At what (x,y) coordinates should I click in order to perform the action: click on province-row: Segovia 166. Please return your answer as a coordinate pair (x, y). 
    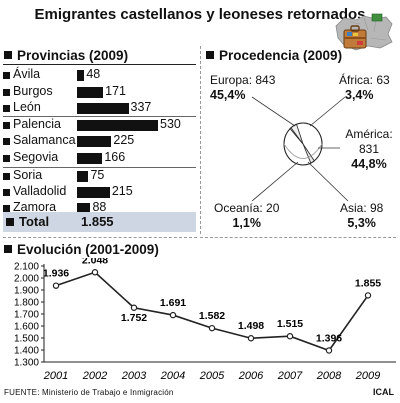
    Looking at the image, I should click on (98, 158).